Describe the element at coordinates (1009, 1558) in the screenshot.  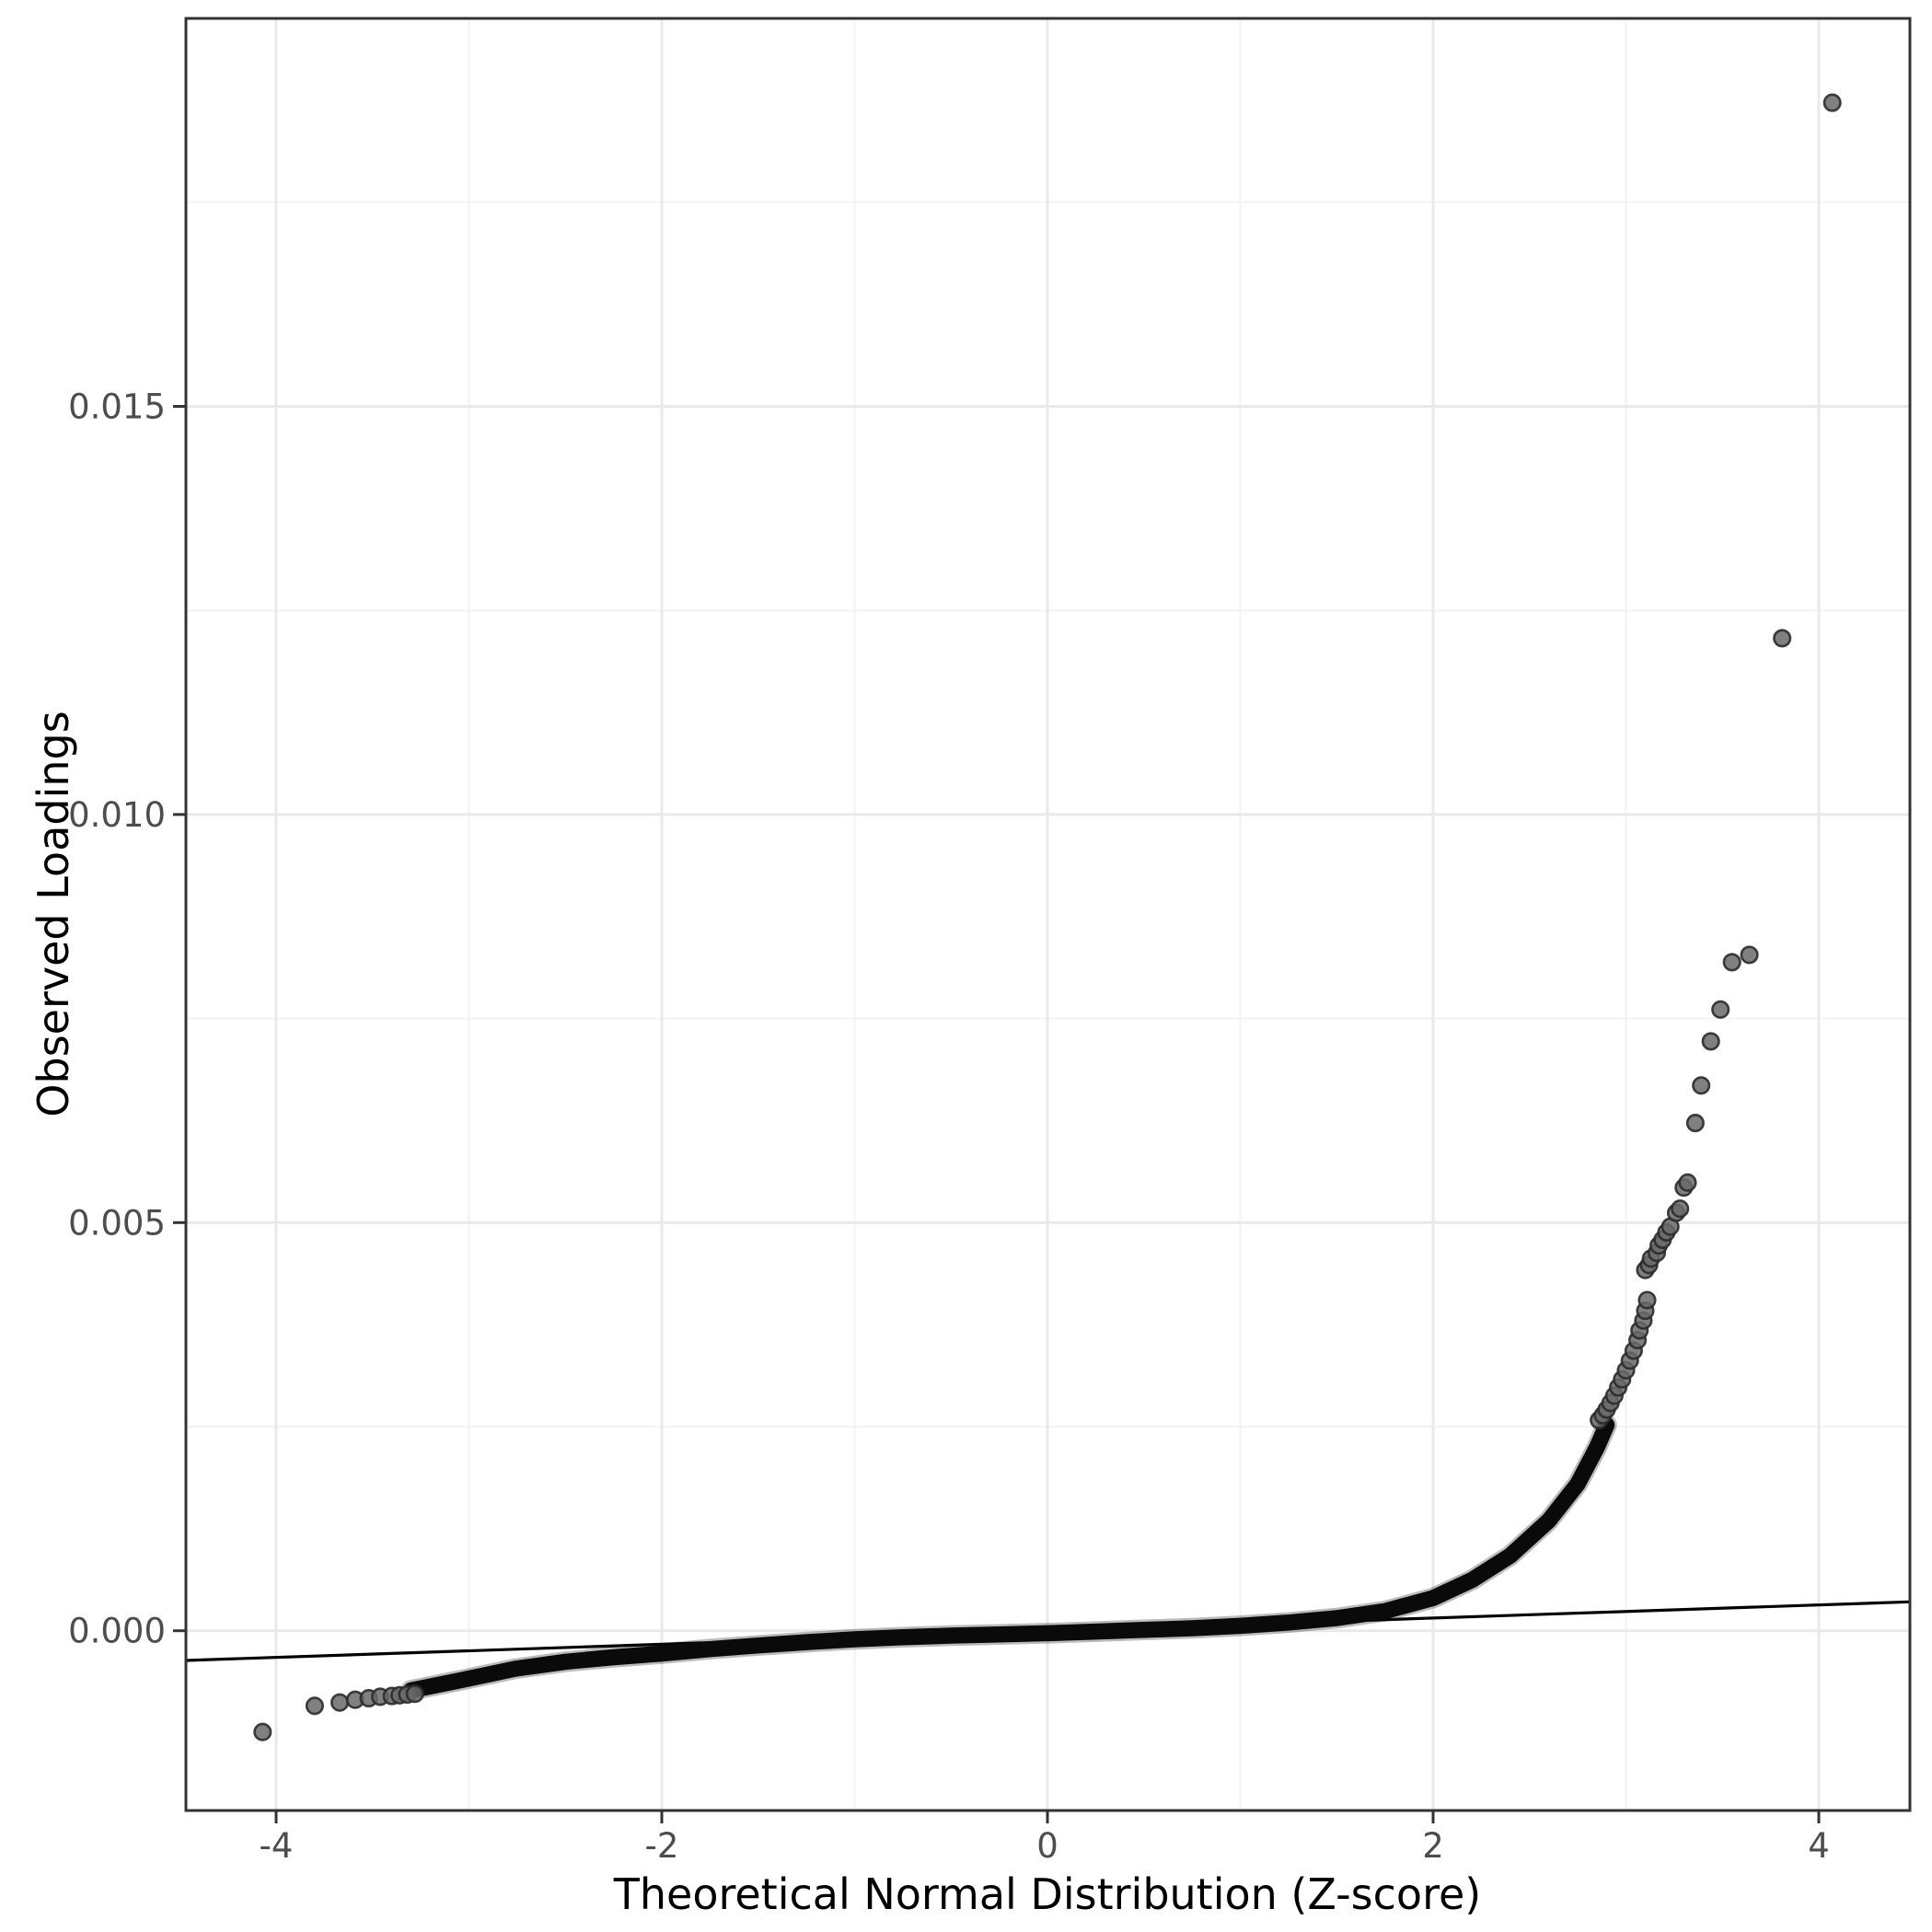
I see `qq-dense-band` at that location.